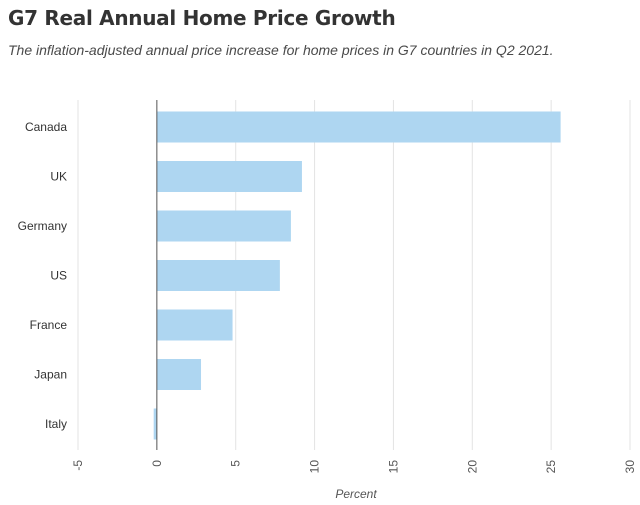 The image size is (640, 505). Describe the element at coordinates (218, 275) in the screenshot. I see `bar-us` at that location.